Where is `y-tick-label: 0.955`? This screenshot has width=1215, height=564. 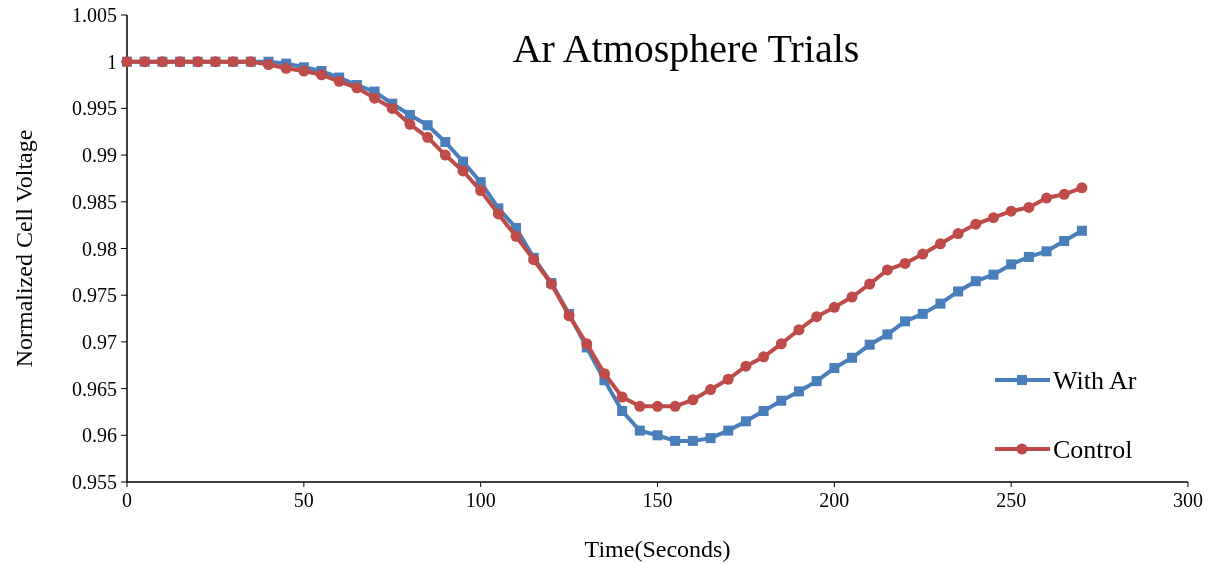 y-tick-label: 0.955 is located at coordinates (94, 482).